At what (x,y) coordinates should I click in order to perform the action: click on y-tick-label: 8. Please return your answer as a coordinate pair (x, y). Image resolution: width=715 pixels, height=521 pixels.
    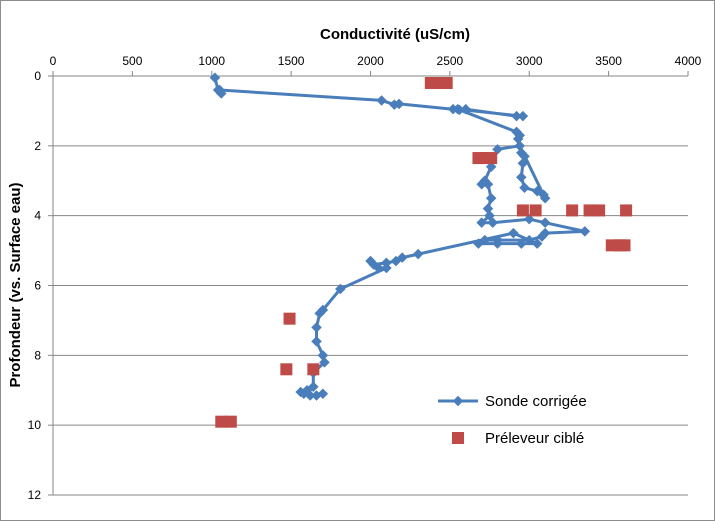
    Looking at the image, I should click on (37, 355).